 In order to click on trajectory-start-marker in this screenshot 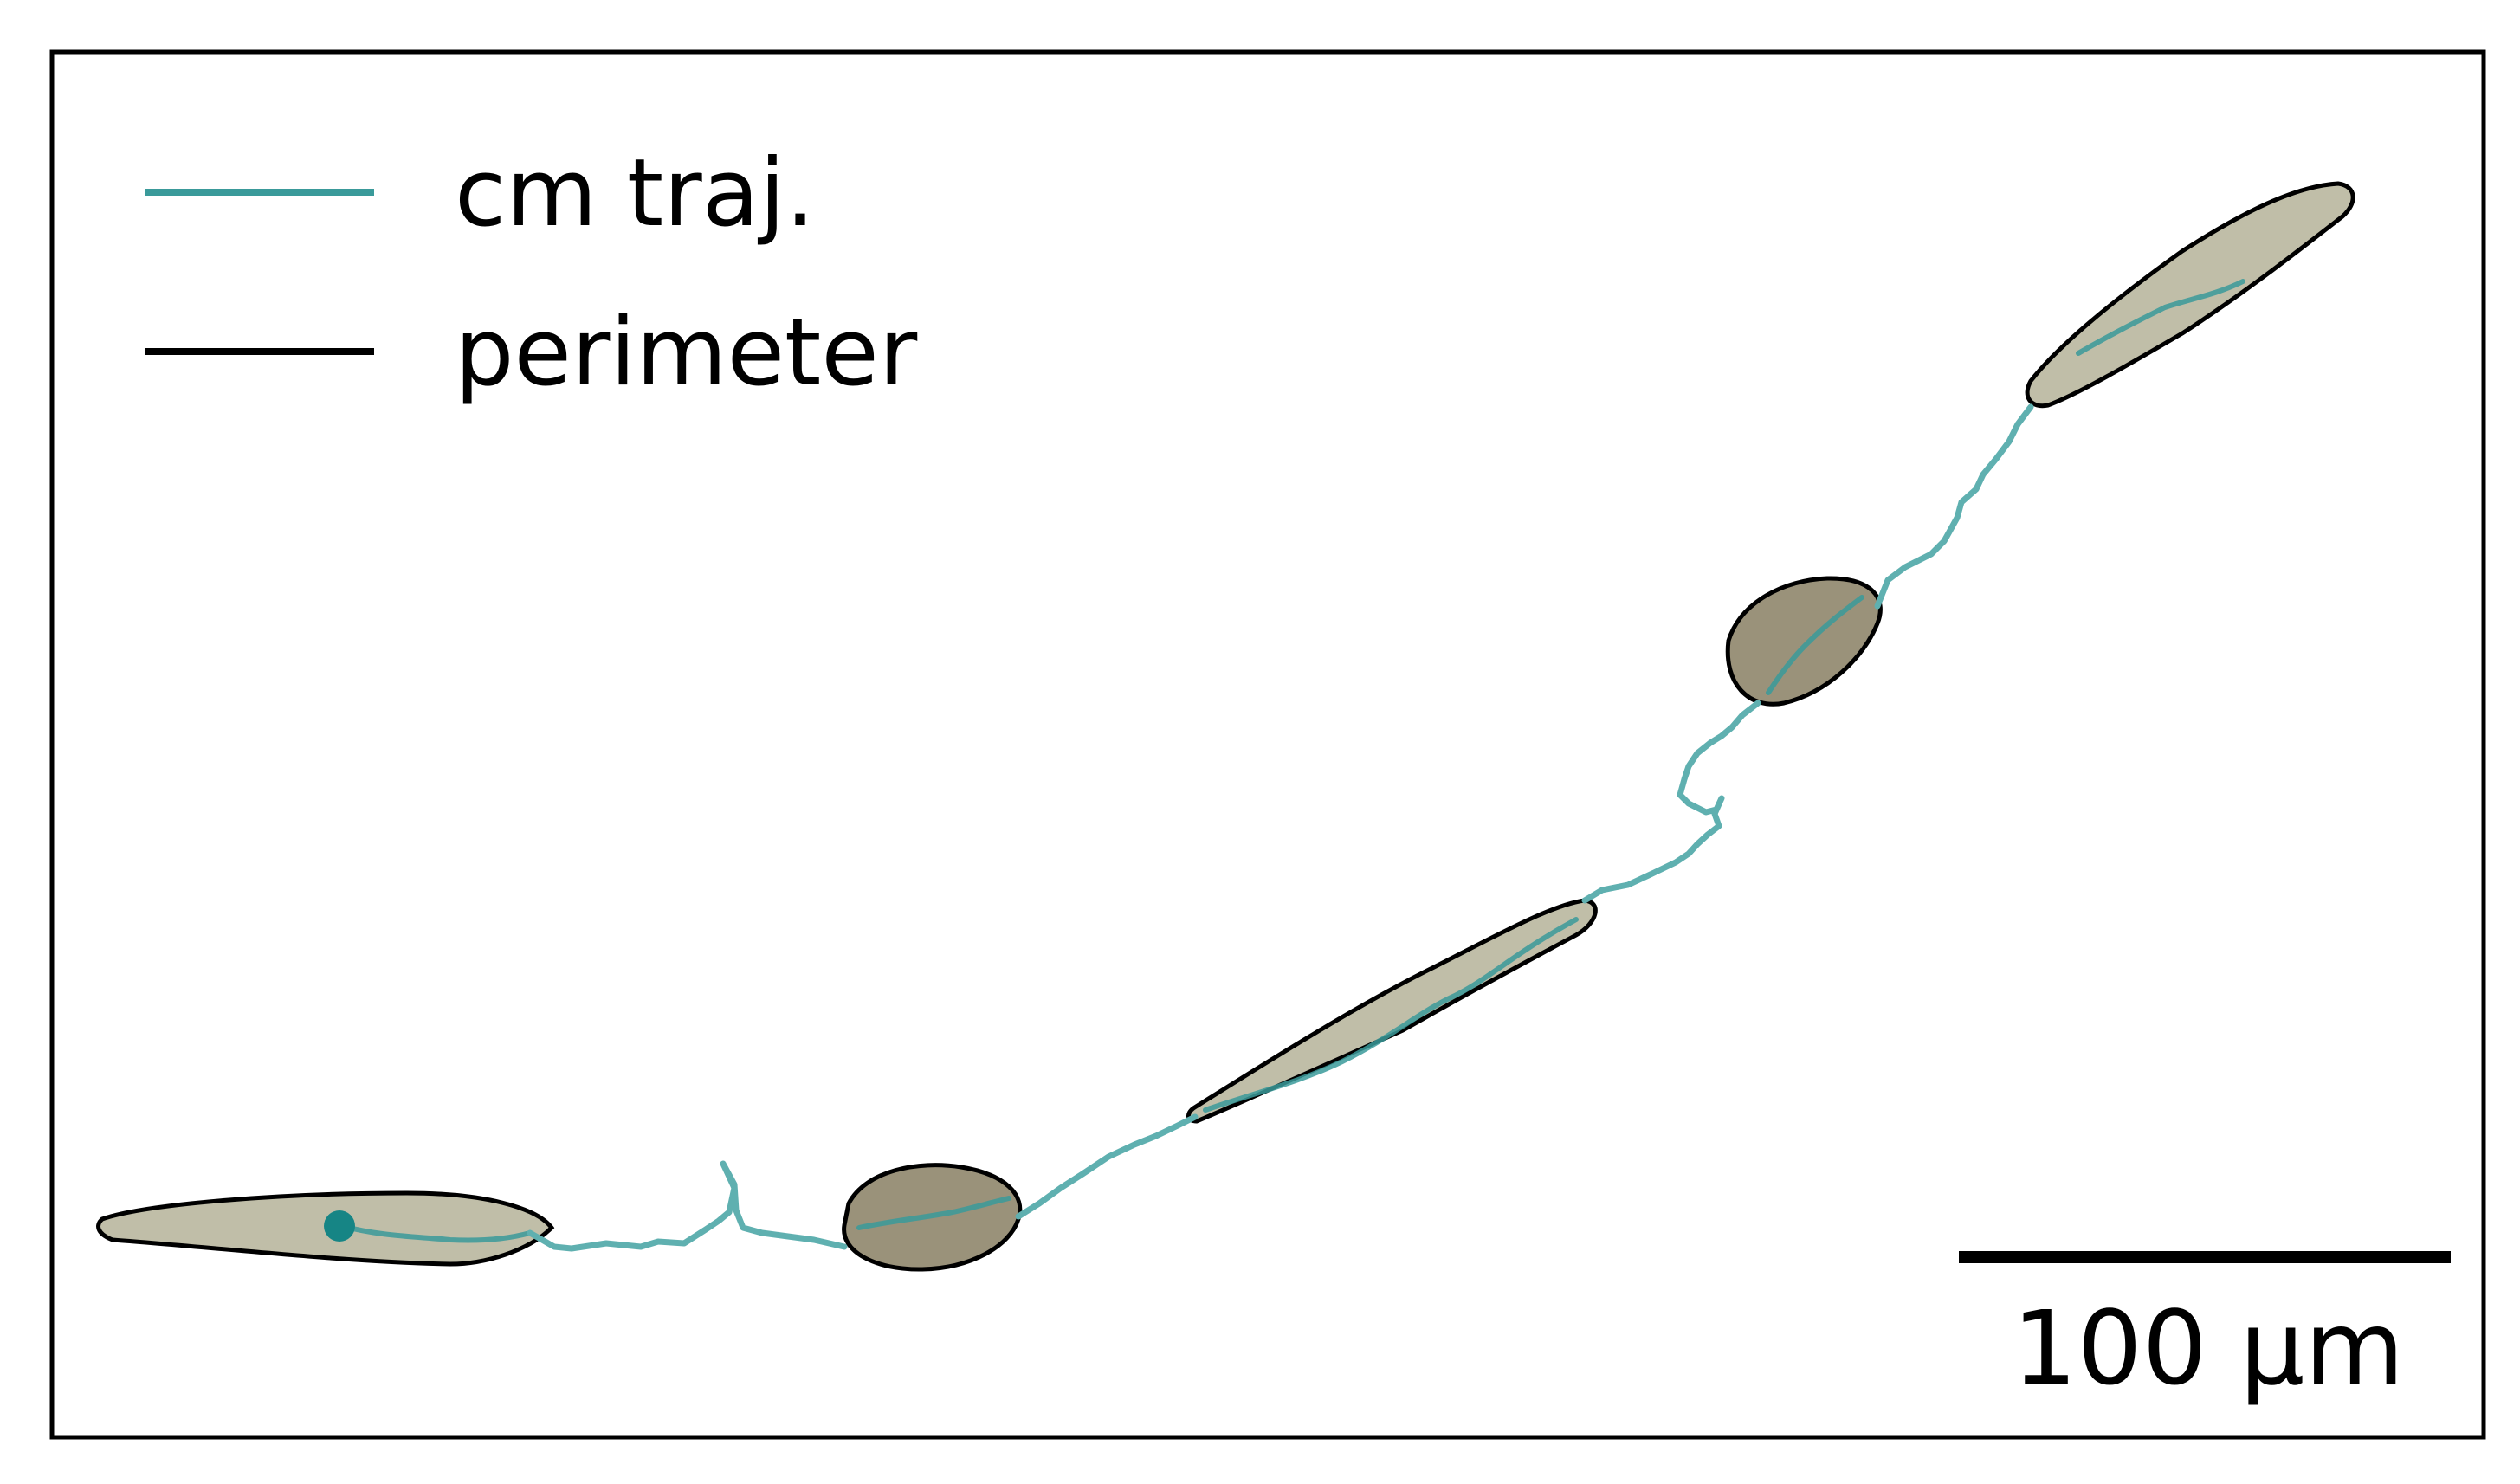, I will do `click(339, 1226)`.